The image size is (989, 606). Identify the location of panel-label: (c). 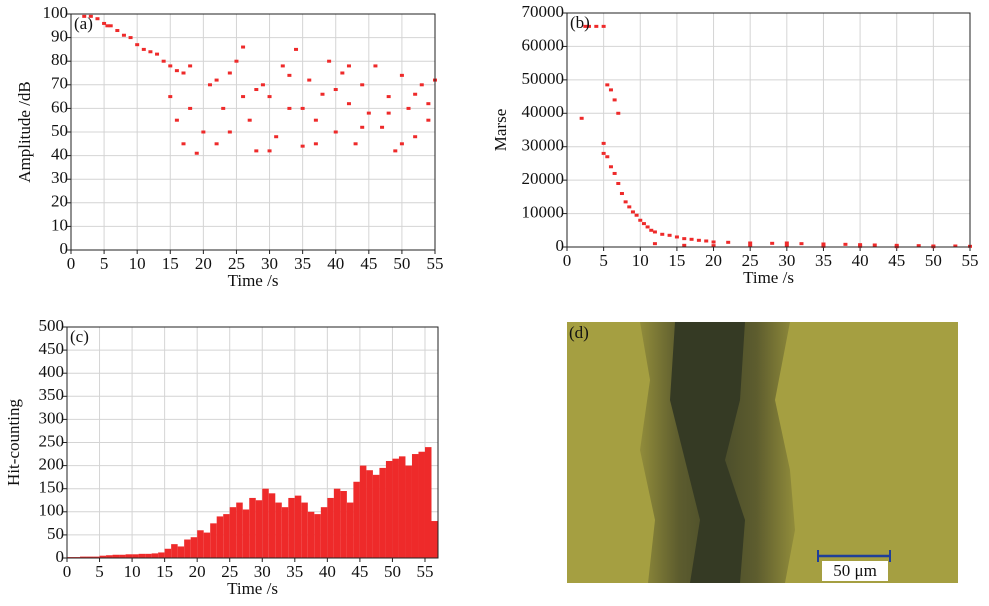
(79, 336).